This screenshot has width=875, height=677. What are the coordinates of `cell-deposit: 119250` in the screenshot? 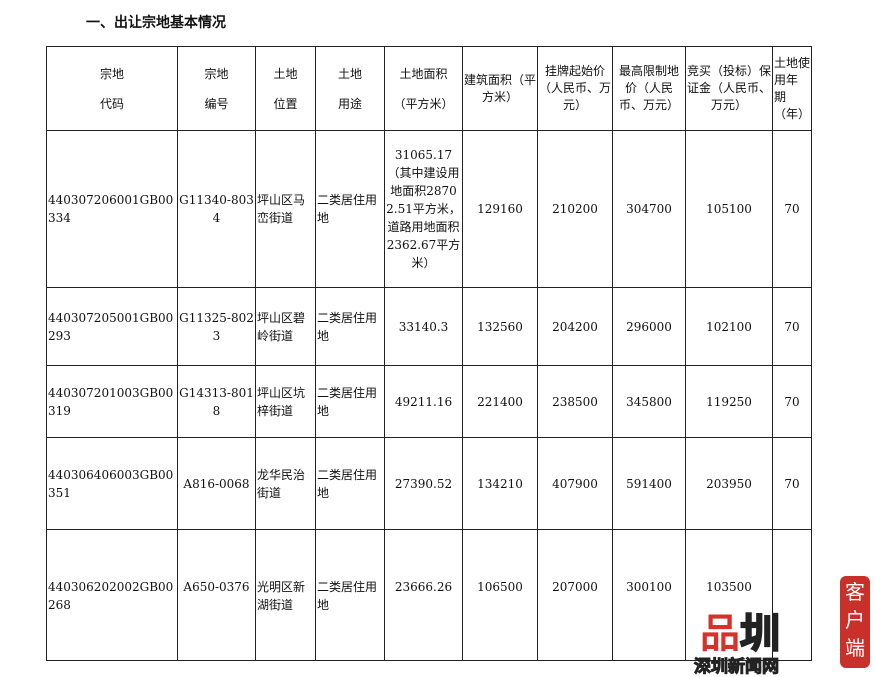 It's located at (729, 401).